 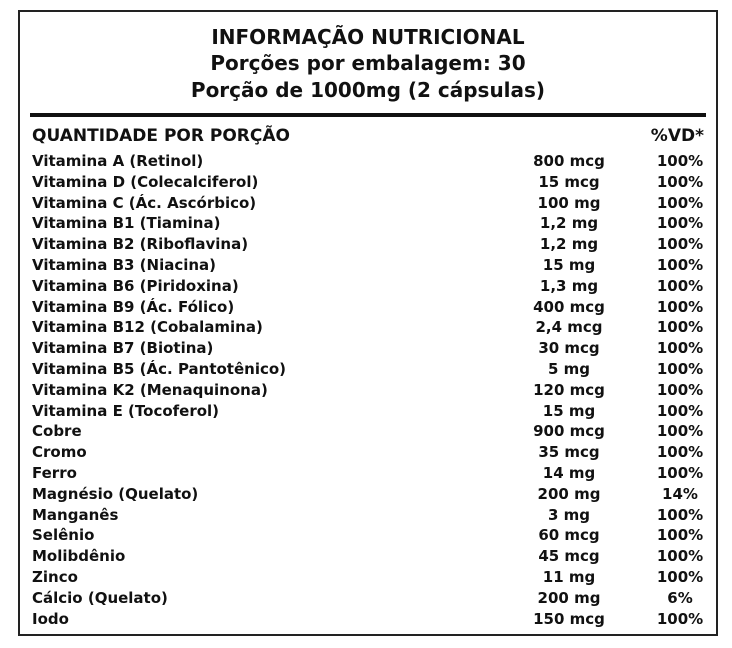 I want to click on nutrient-name: Cromo, so click(x=59, y=452).